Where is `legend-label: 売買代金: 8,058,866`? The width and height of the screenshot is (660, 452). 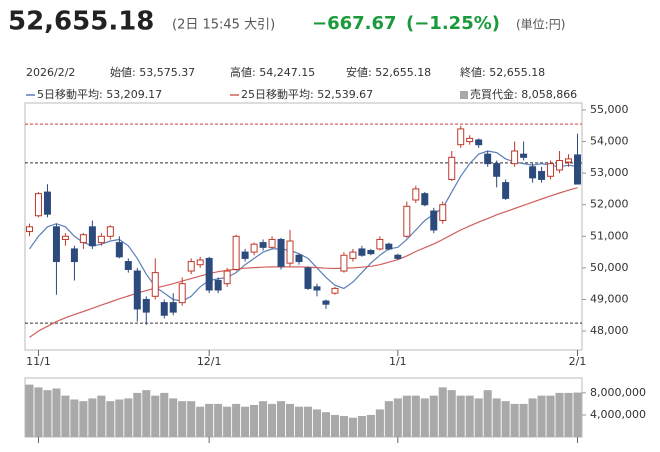
legend-label: 売買代金: 8,058,866 is located at coordinates (523, 94).